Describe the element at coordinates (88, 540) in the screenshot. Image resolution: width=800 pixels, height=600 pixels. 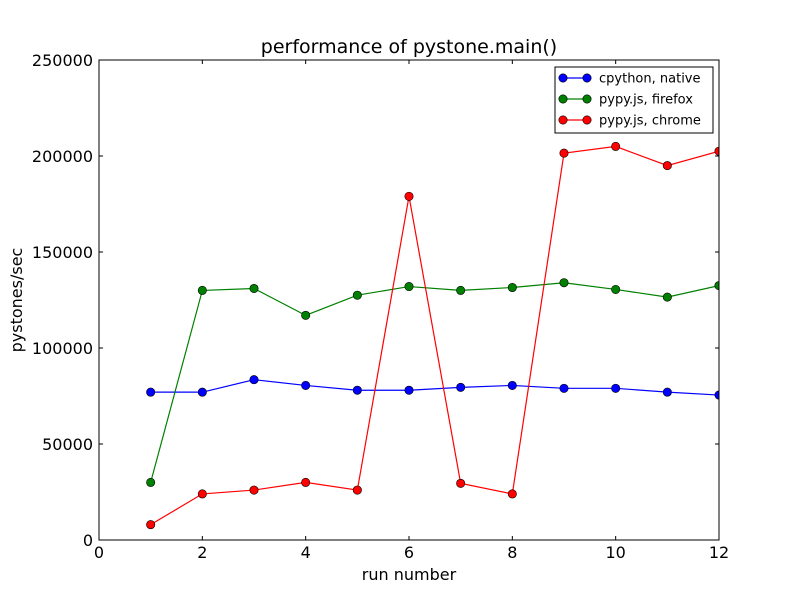
I see `y-tick-label: 0` at that location.